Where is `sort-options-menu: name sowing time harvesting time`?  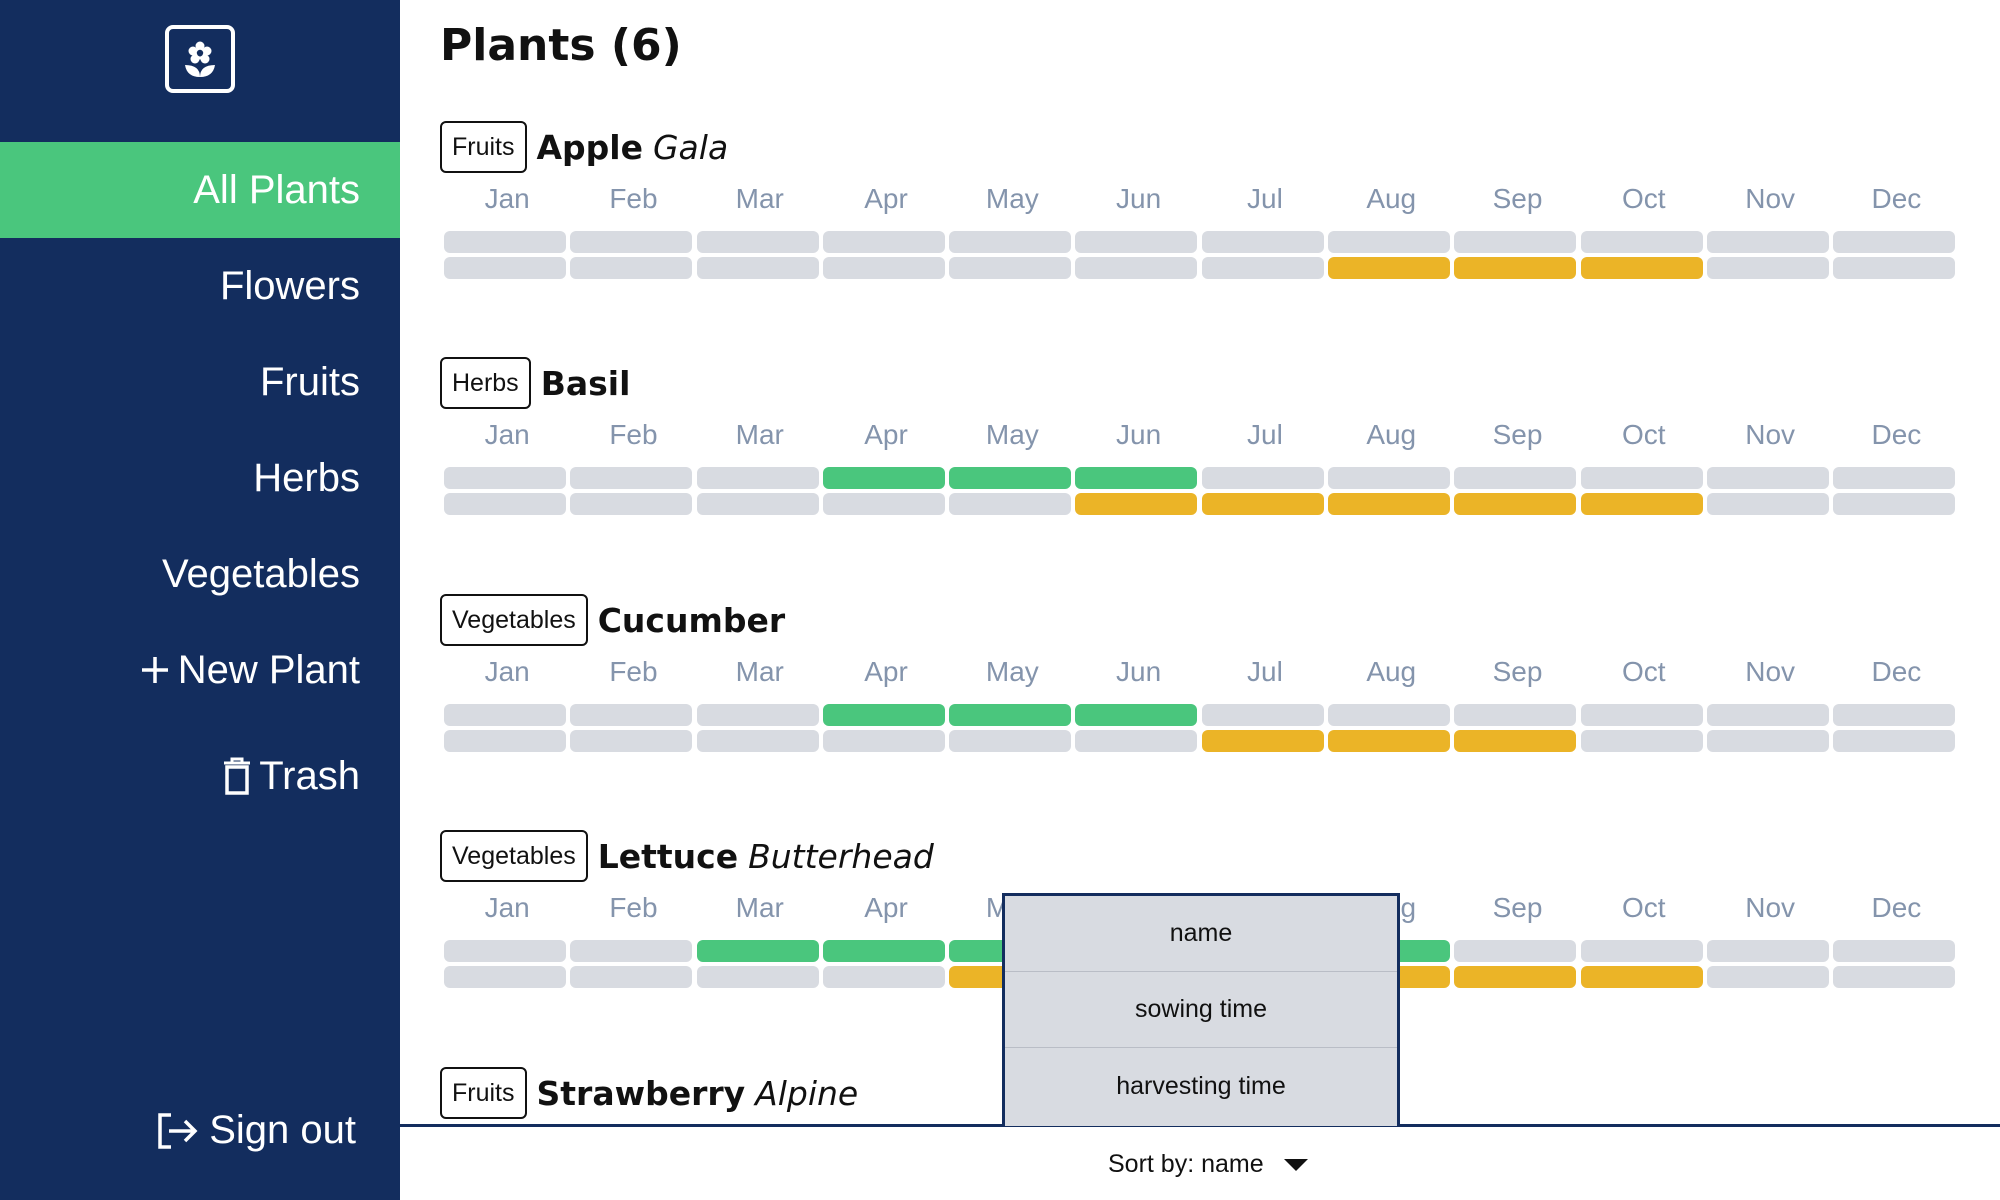
sort-options-menu: name sowing time harvesting time is located at coordinates (1201, 1009).